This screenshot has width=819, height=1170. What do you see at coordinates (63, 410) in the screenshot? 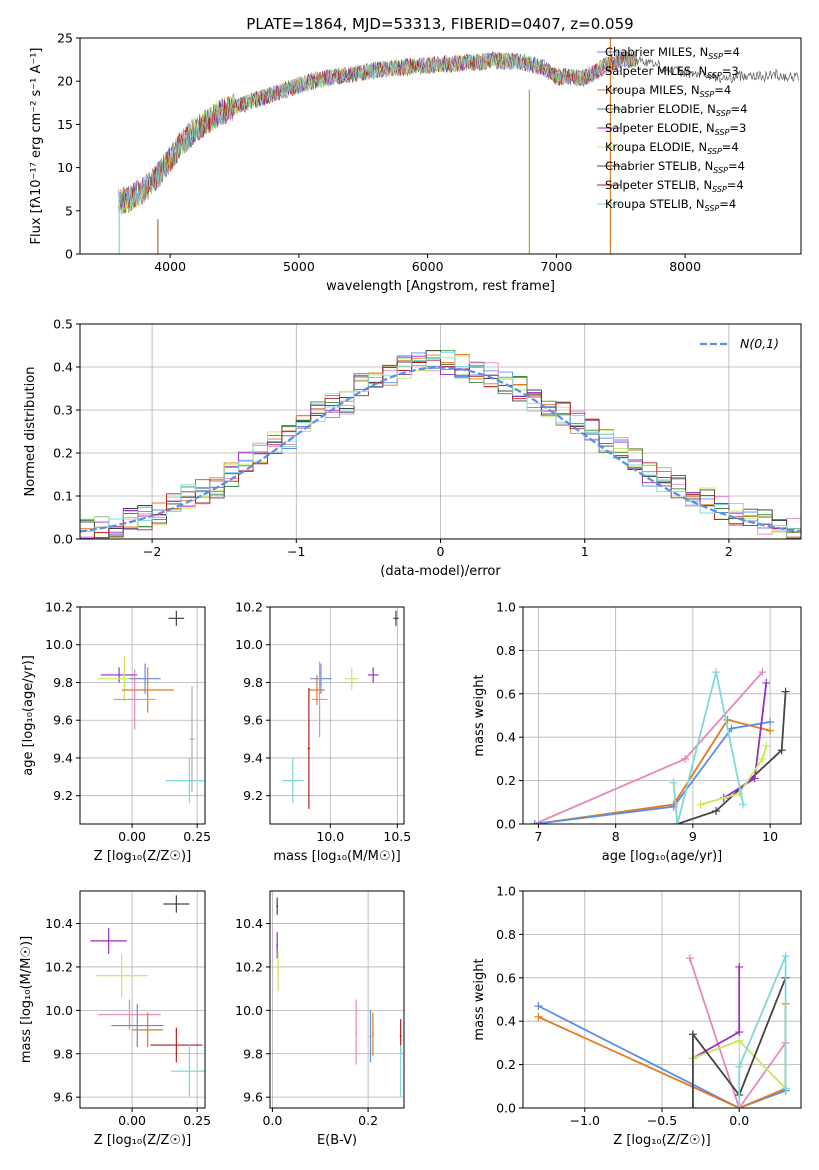
I see `residuals-ytick-label: 0.3` at bounding box center [63, 410].